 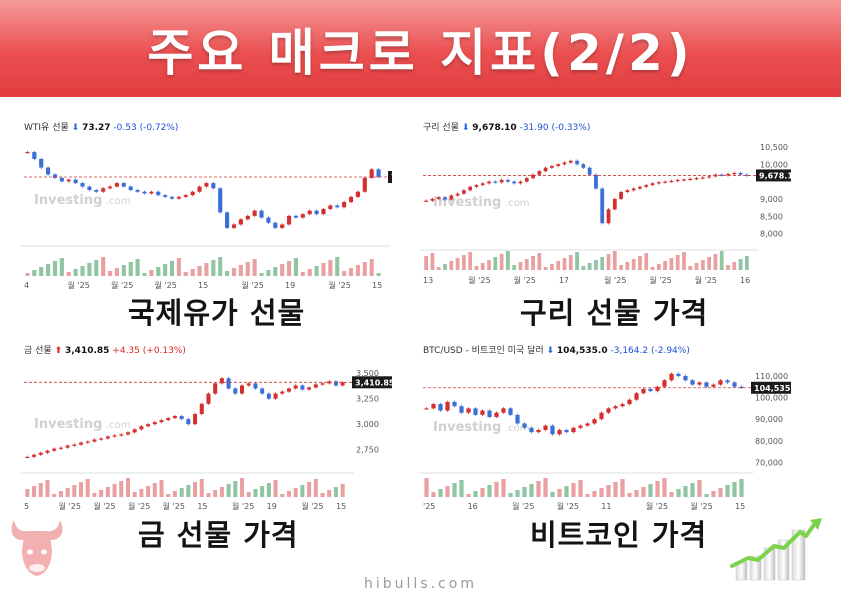 I want to click on down-arrow-icon: ⬇, so click(x=75, y=128).